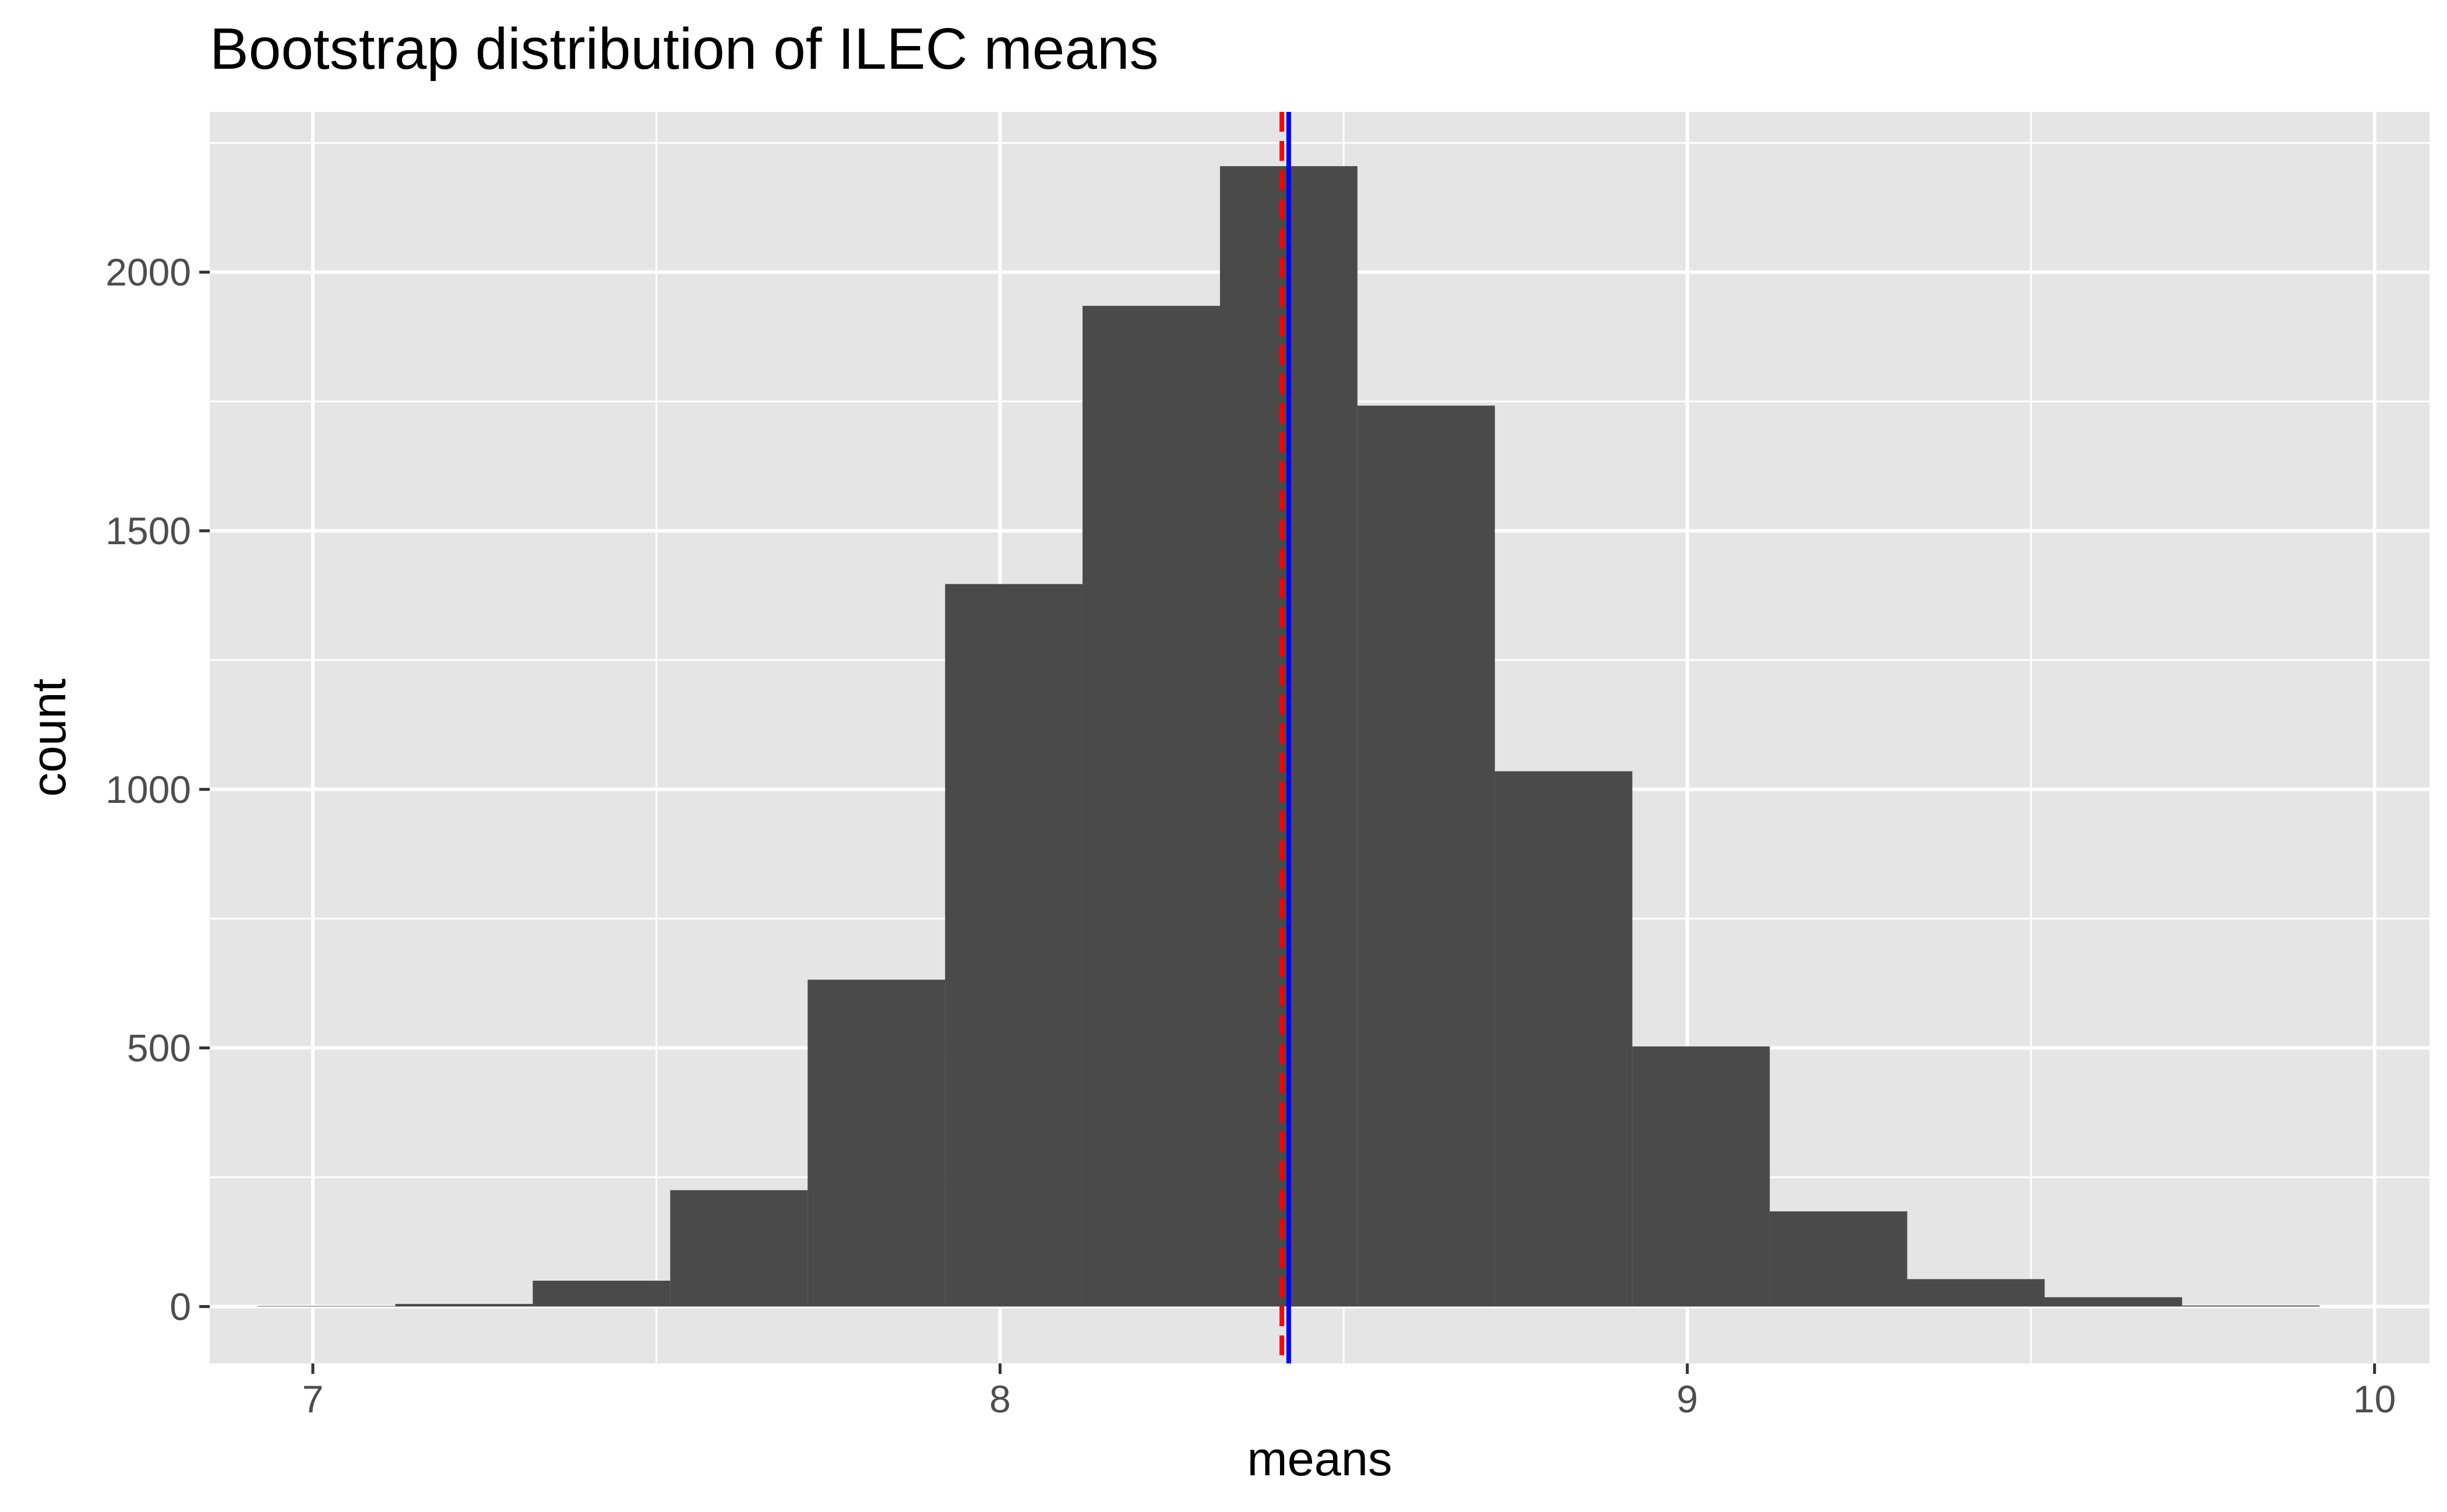  I want to click on y-axis-title: count, so click(49, 737).